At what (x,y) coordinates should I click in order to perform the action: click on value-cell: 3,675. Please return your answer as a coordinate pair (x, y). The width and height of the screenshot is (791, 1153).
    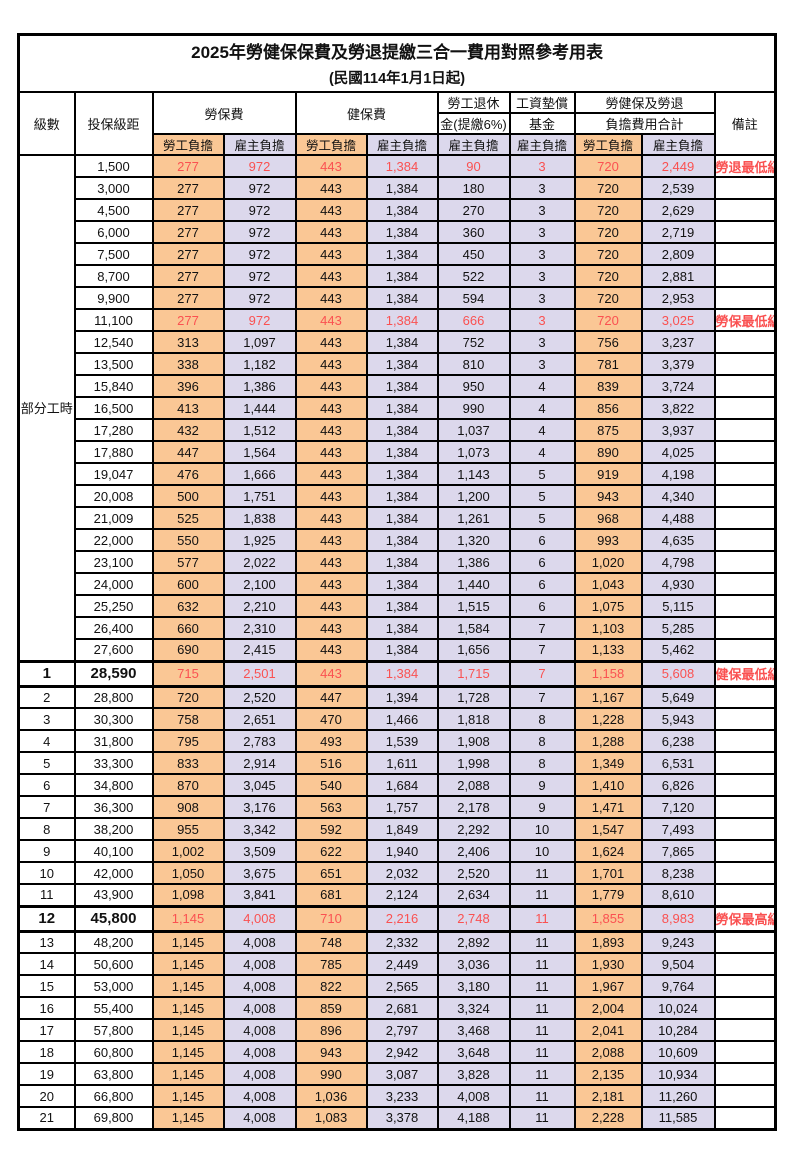
    Looking at the image, I should click on (259, 873).